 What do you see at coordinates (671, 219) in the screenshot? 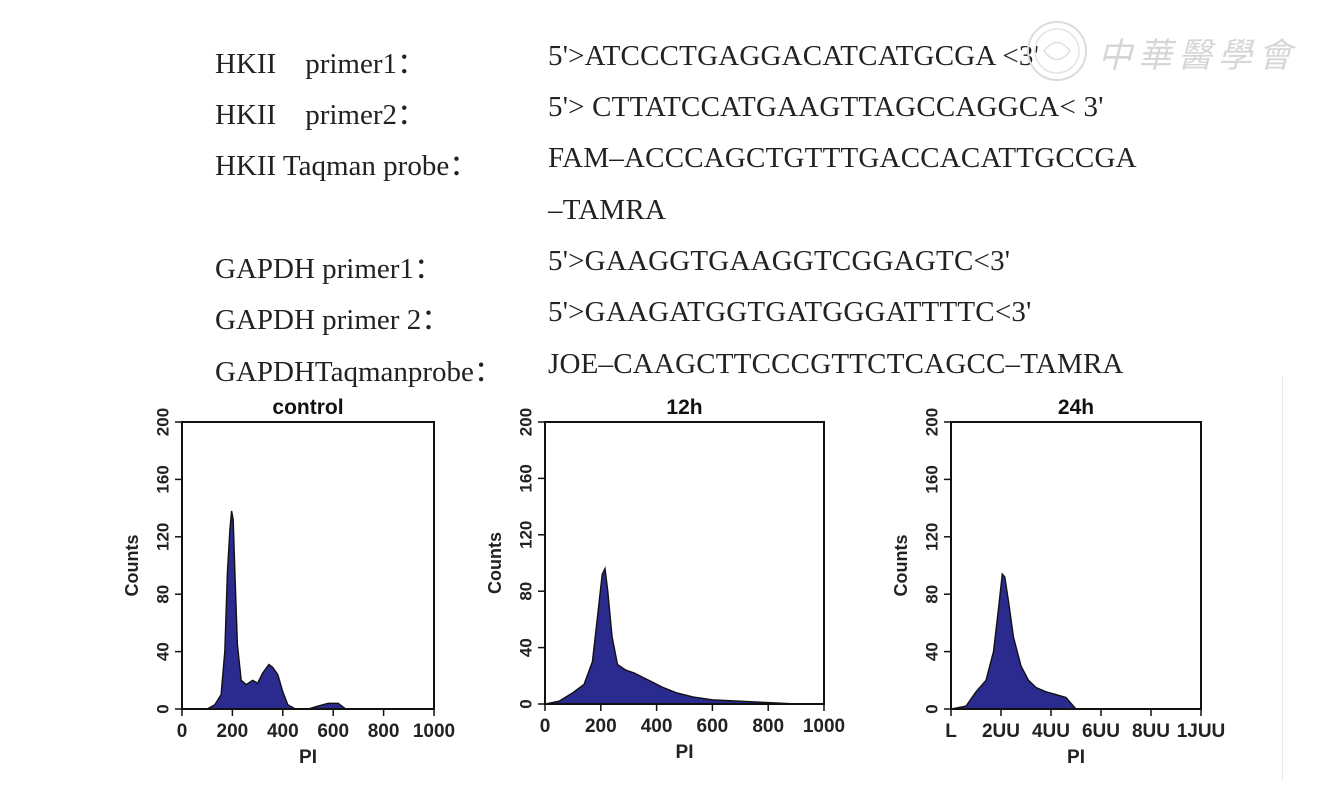
I see `primer-row: –TAMRA` at bounding box center [671, 219].